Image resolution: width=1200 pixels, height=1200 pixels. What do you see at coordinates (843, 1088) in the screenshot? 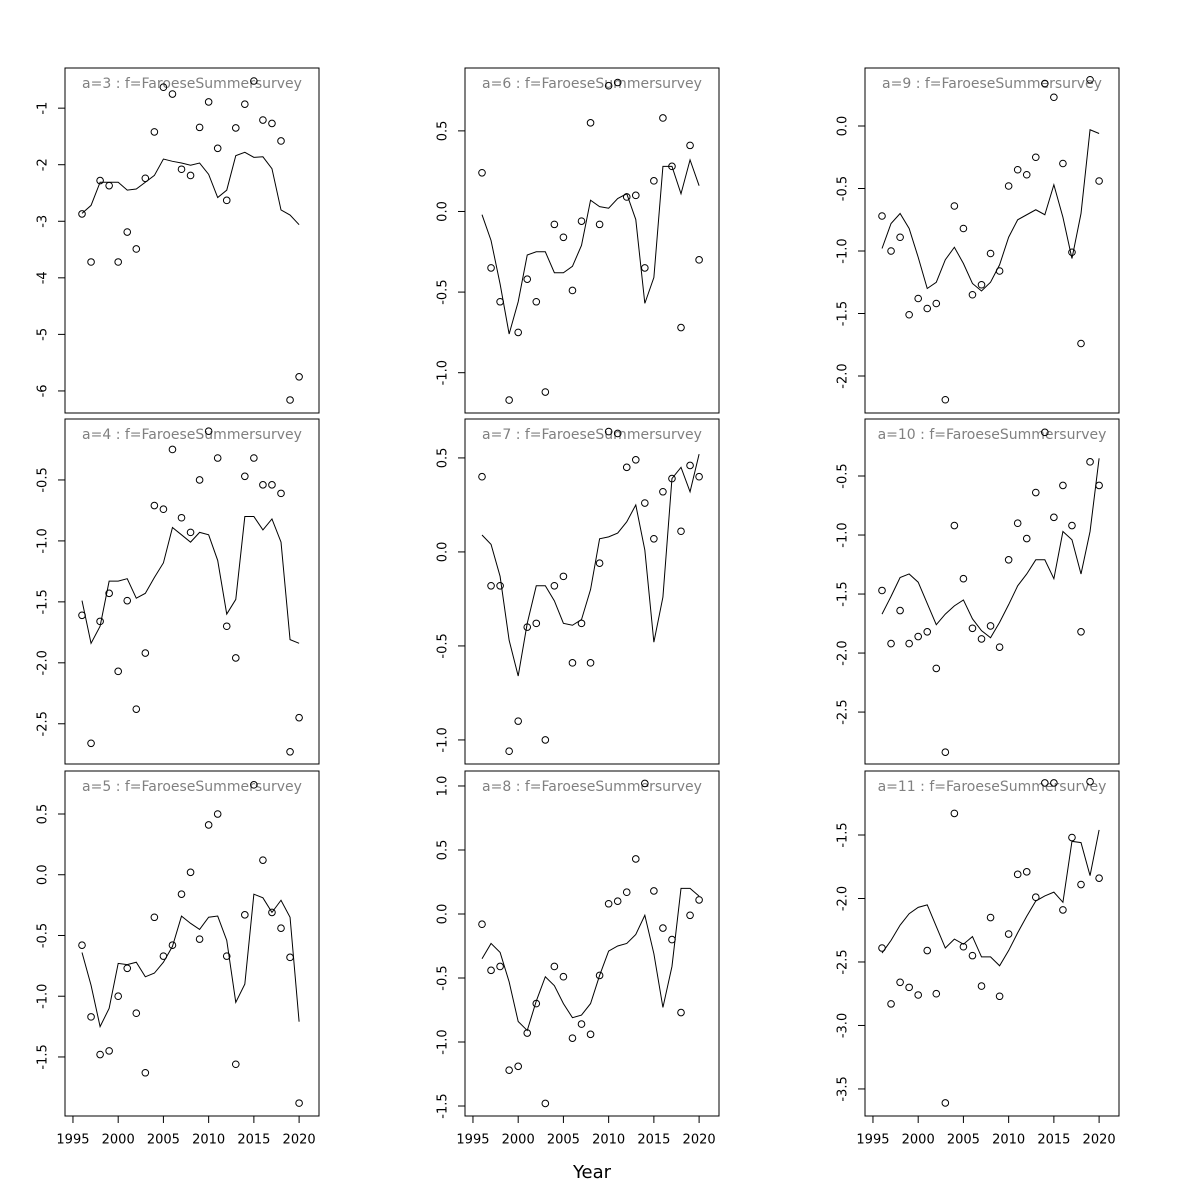
I see `y-tick-label: -3.5` at bounding box center [843, 1088].